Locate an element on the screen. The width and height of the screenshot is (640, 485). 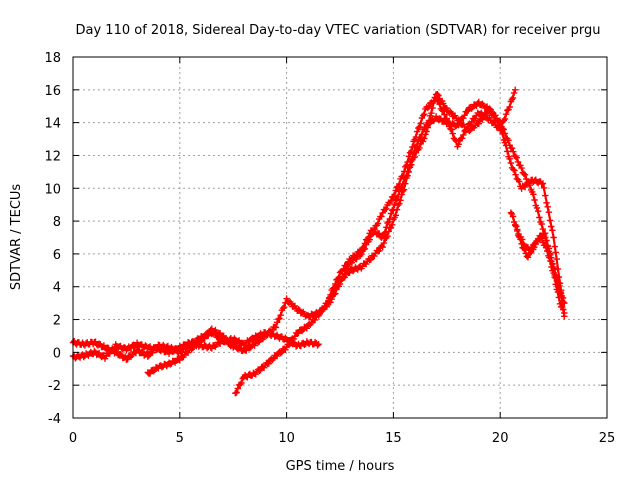
x-tick-label: 25 is located at coordinates (607, 438).